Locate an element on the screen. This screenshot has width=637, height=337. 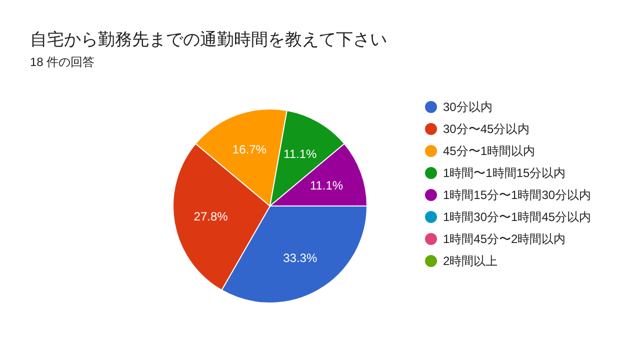
legend-label: 1時間30分〜1時間45分以内 is located at coordinates (517, 217).